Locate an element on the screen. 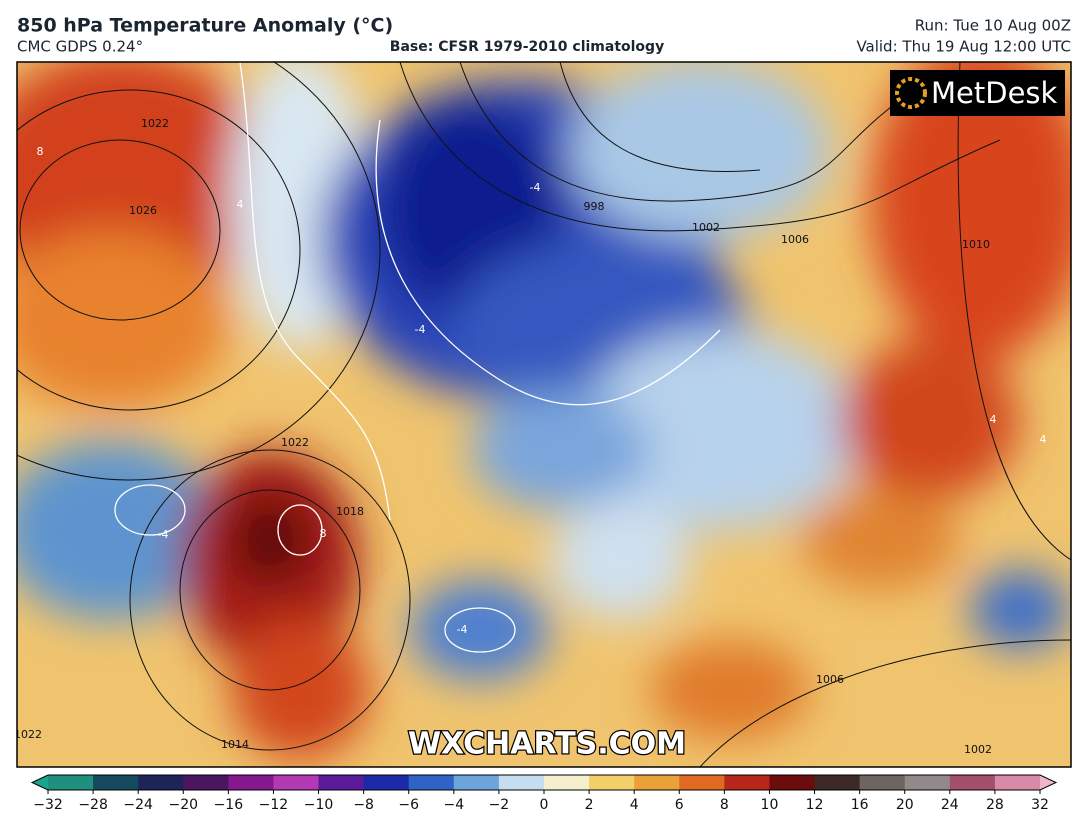 The image size is (1088, 837). colorbar-tick-label: −32 is located at coordinates (48, 805).